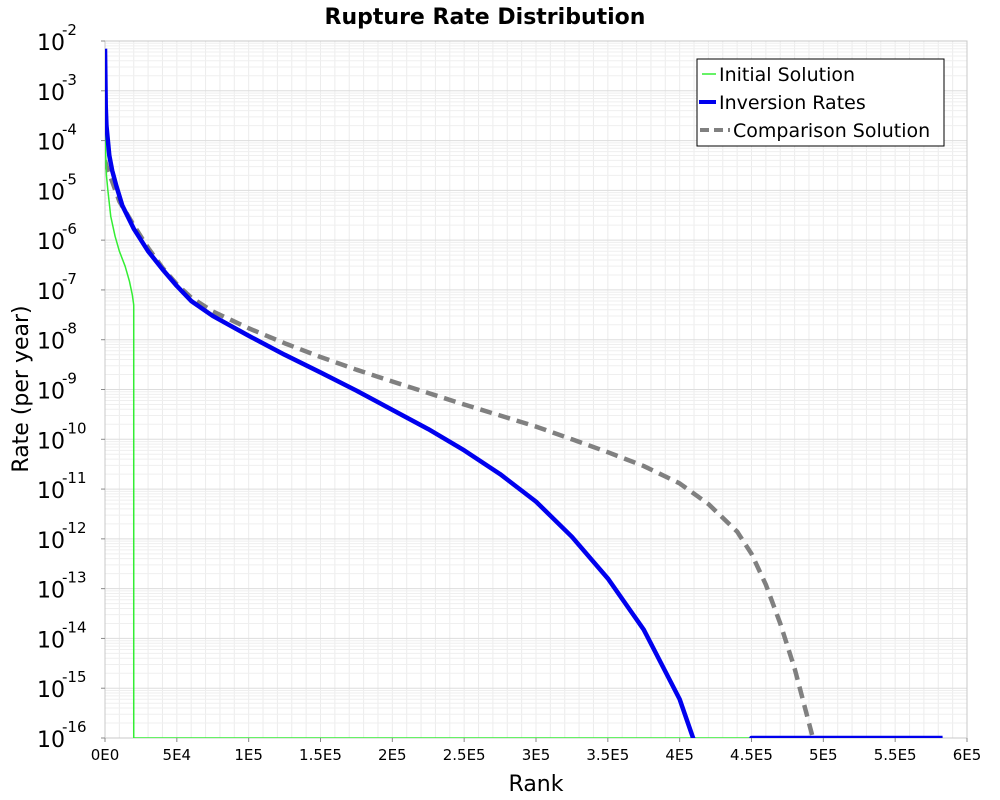 The width and height of the screenshot is (1000, 800). Describe the element at coordinates (21, 388) in the screenshot. I see `y-axis-label: Rate (per year)` at that location.